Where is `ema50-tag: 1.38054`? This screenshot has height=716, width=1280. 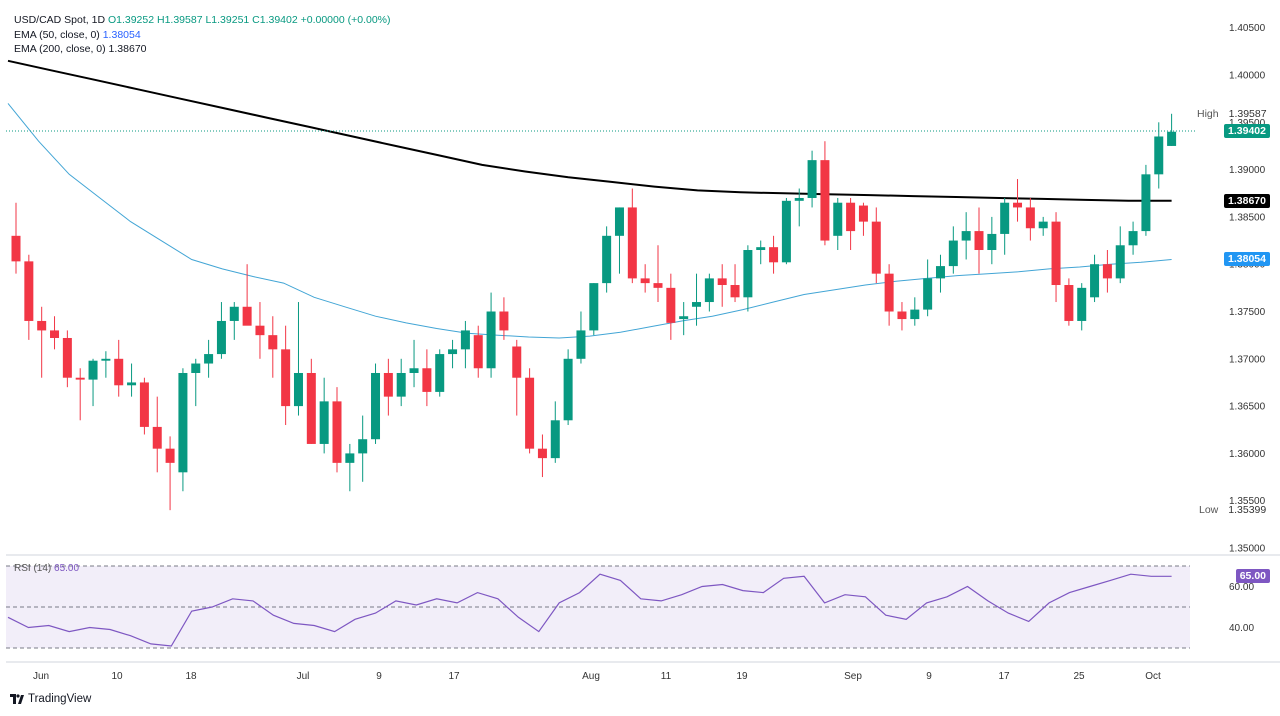
ema50-tag: 1.38054 is located at coordinates (1247, 259).